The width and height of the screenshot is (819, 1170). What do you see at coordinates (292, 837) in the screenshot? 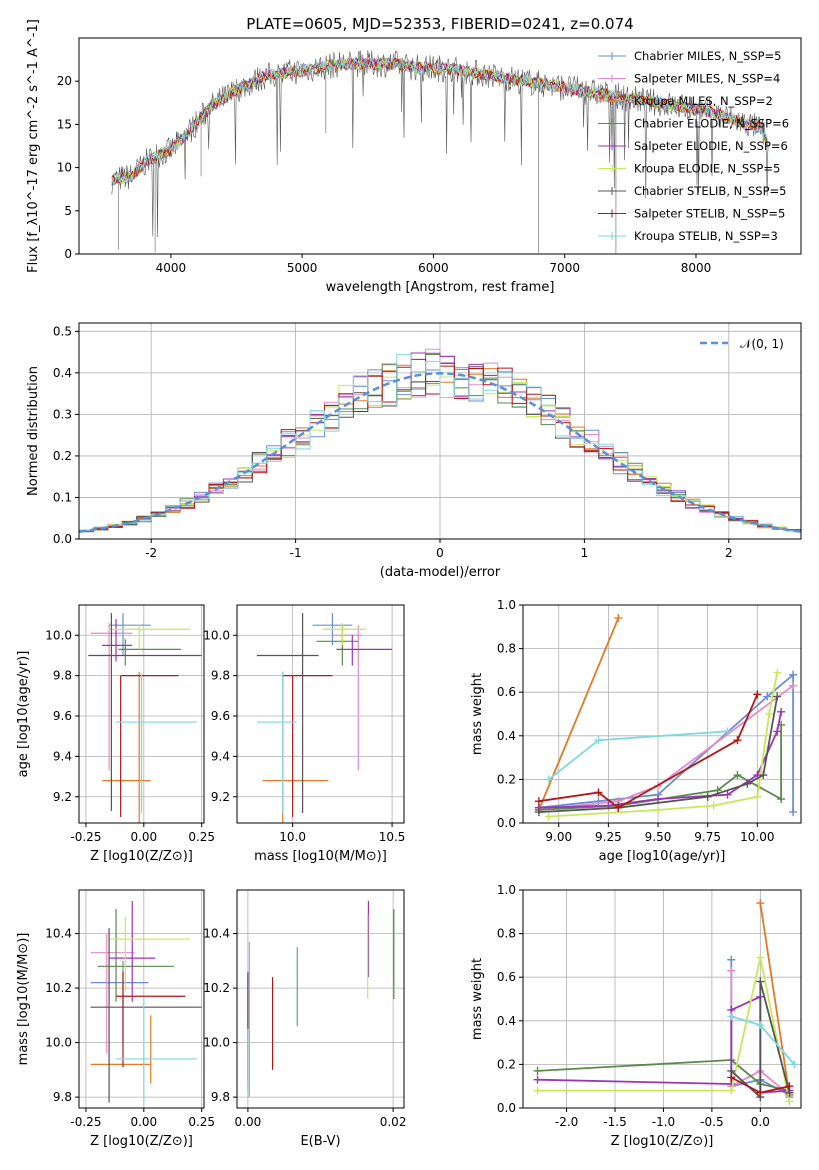
I see `x-tick-label: 10.0` at bounding box center [292, 837].